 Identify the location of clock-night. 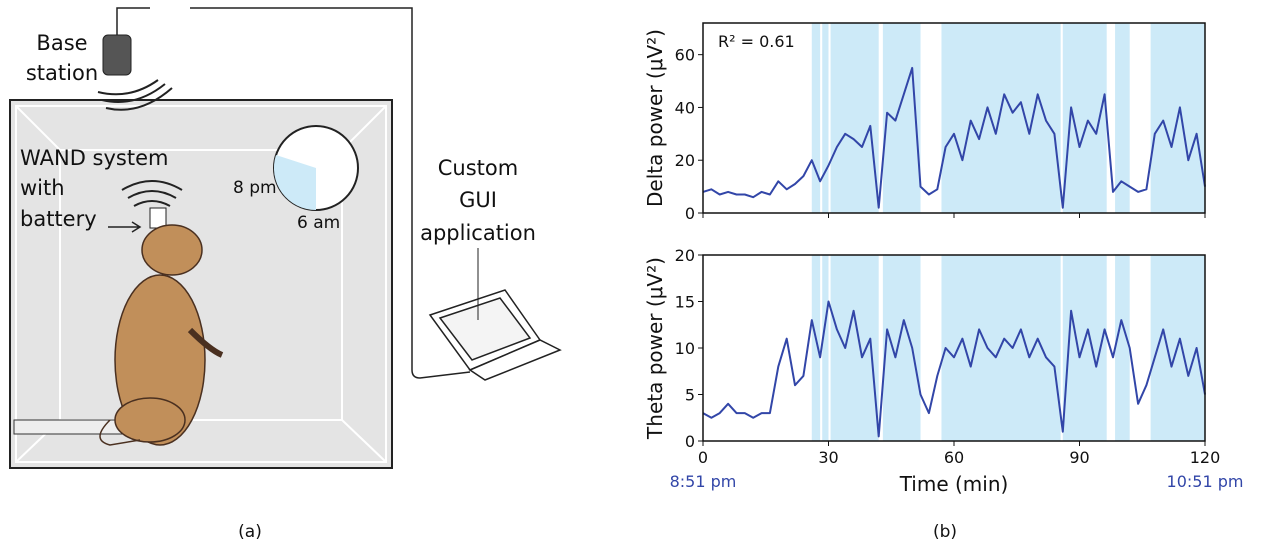
(294, 183).